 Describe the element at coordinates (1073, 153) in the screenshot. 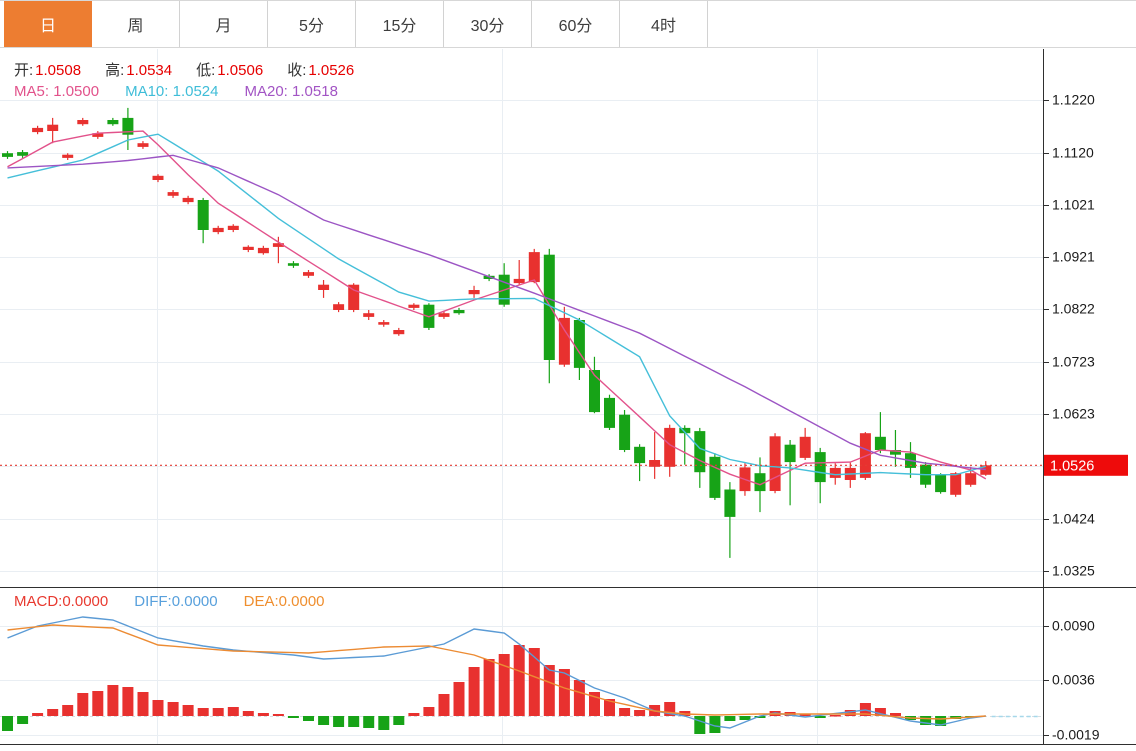

I see `svg-text: 1.1120` at that location.